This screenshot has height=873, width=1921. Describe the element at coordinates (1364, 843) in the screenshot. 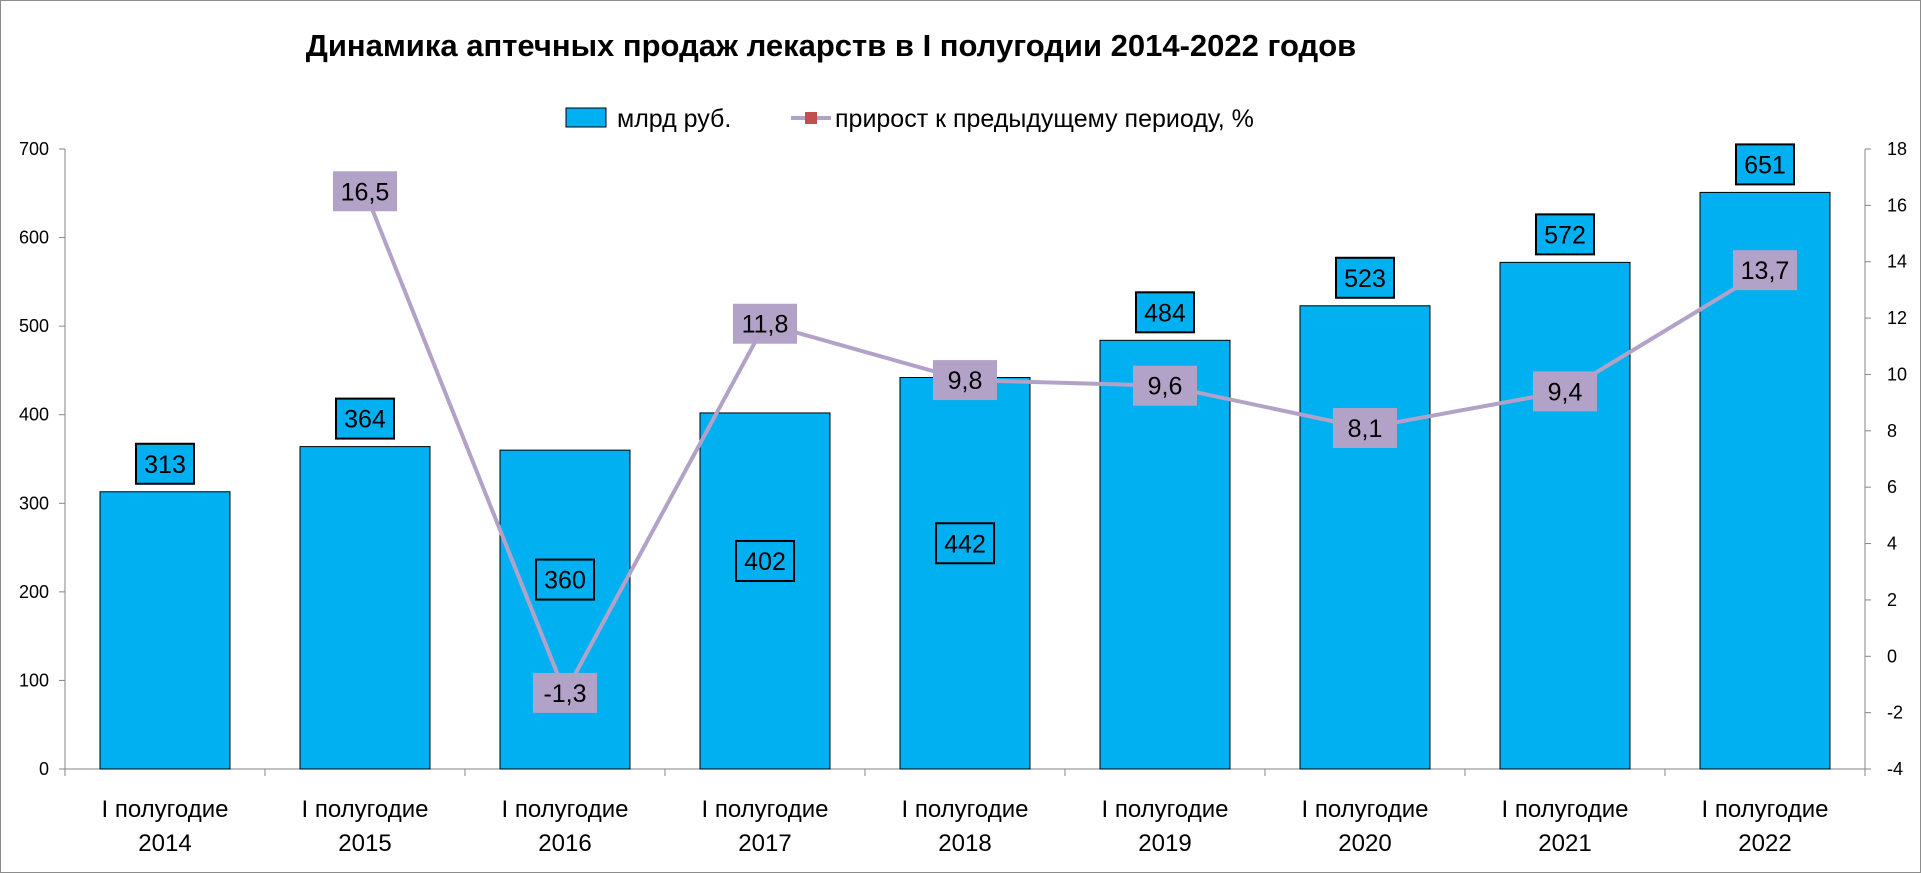

I see `x-tick-label-line2: 2020` at that location.